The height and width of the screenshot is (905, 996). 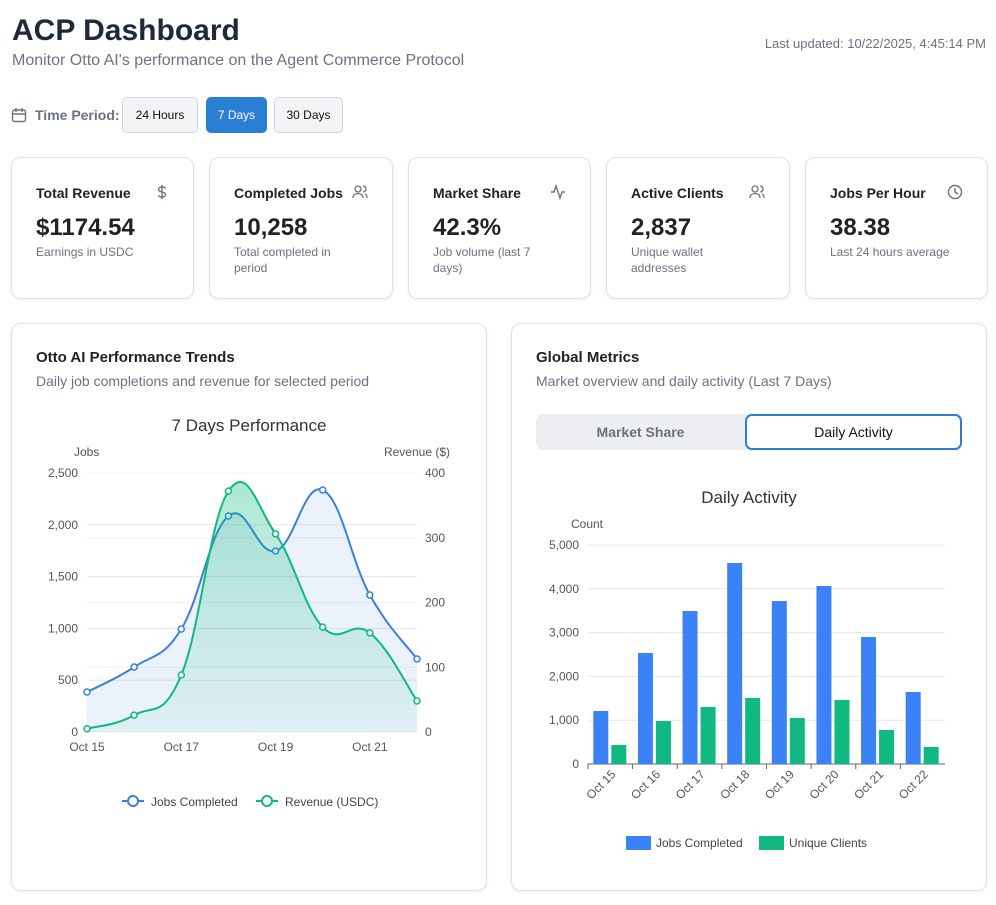 I want to click on y2-tick-label: 100, so click(x=435, y=667).